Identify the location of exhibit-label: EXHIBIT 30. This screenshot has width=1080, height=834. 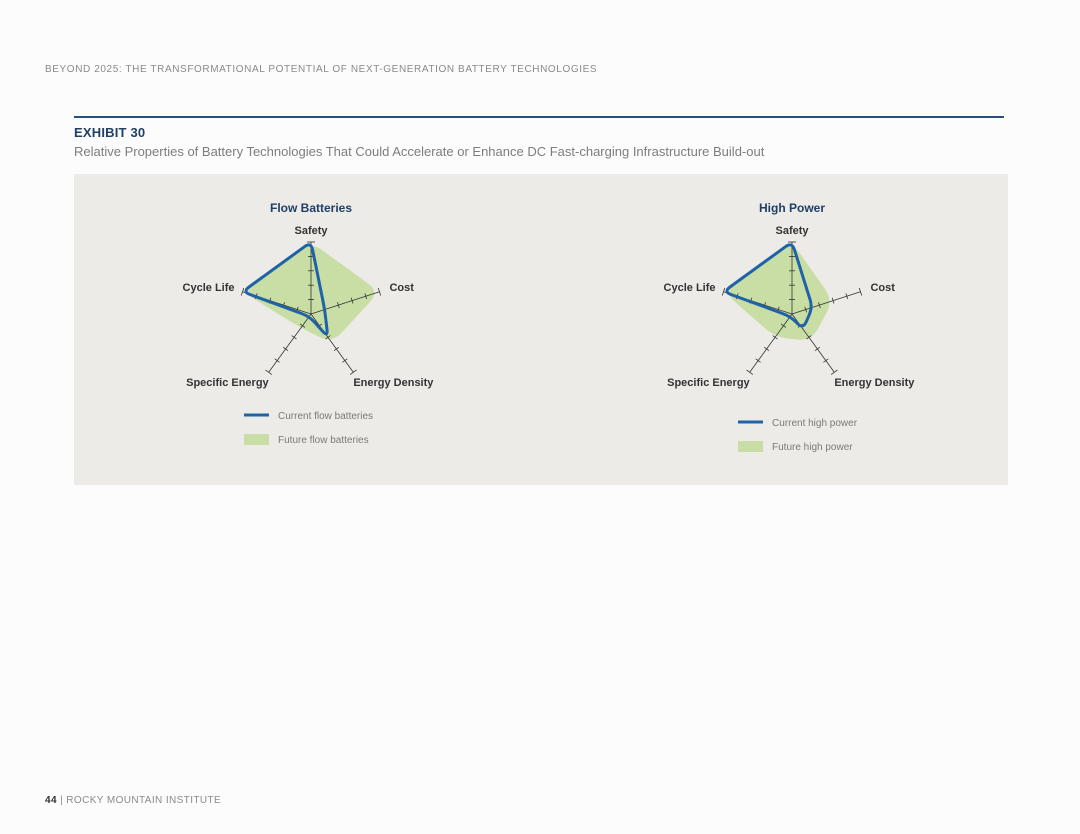
(110, 132).